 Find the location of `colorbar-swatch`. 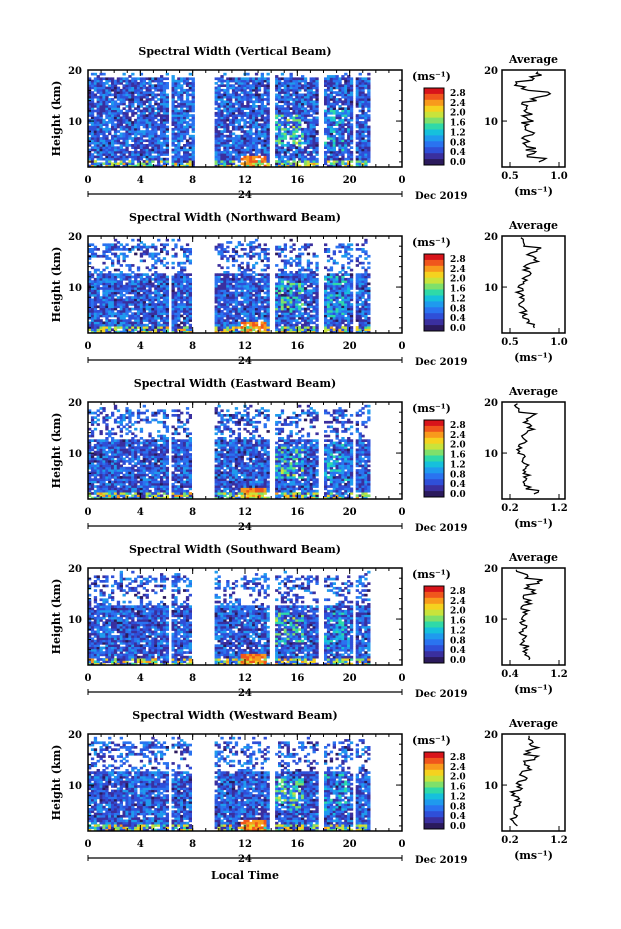

colorbar-swatch is located at coordinates (434, 91).